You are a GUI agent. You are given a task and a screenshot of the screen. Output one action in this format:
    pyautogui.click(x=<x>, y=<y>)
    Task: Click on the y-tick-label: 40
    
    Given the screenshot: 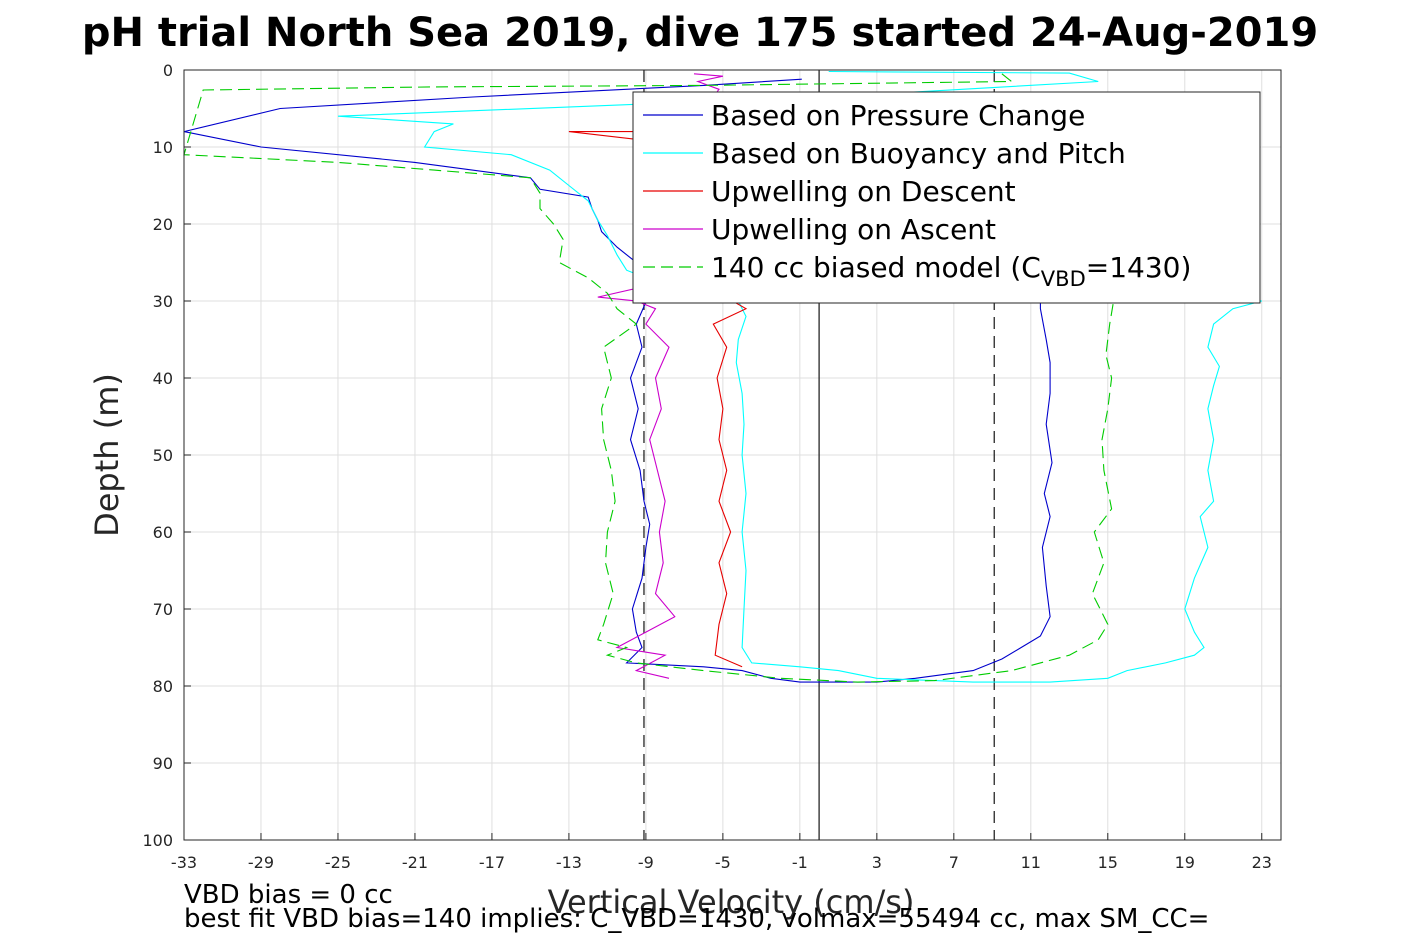 What is the action you would take?
    pyautogui.click(x=163, y=378)
    